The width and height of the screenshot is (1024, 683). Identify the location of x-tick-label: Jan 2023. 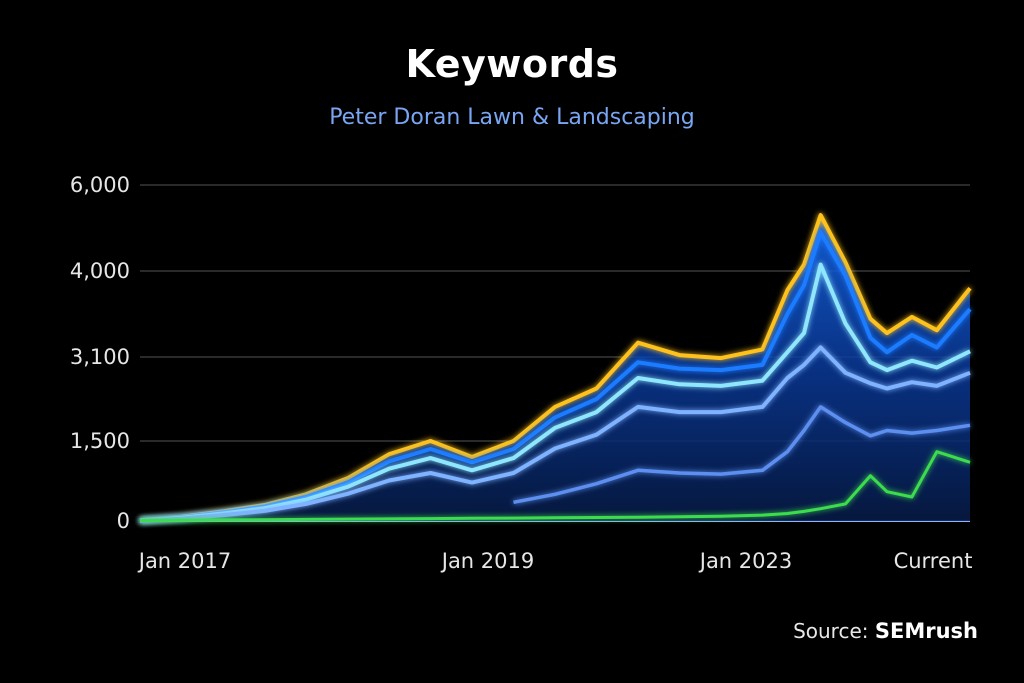
(746, 561).